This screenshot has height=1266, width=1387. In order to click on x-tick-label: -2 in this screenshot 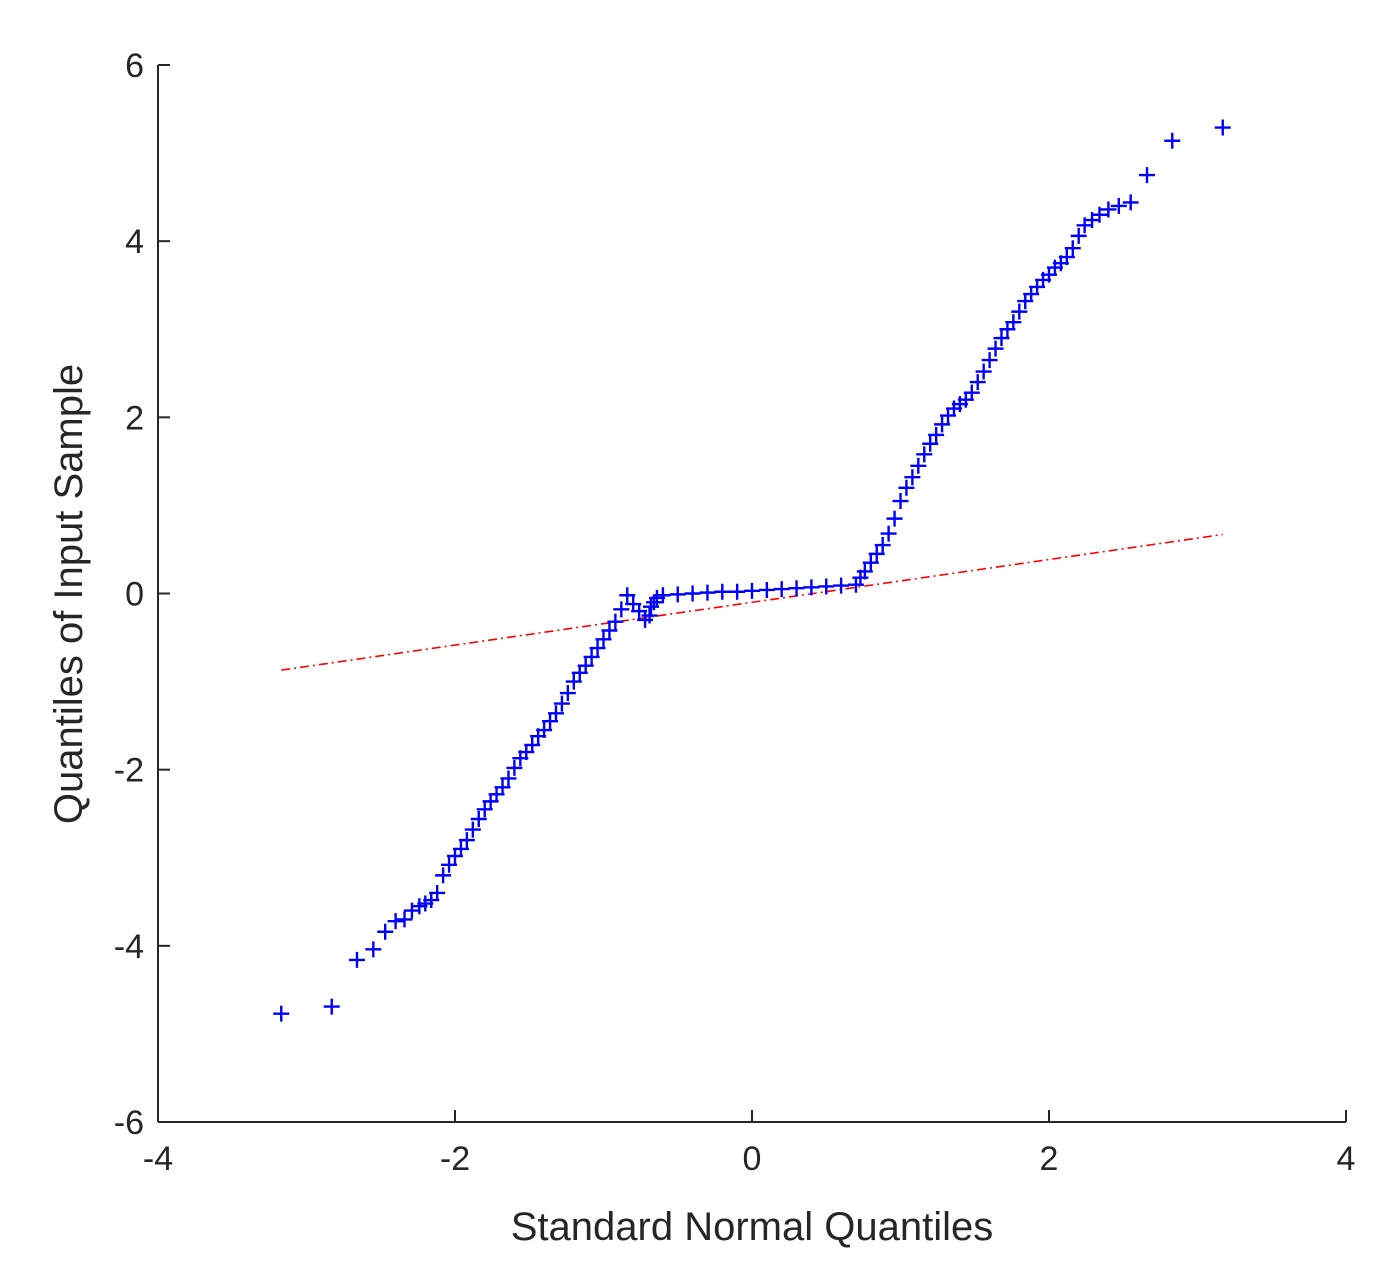, I will do `click(455, 1159)`.